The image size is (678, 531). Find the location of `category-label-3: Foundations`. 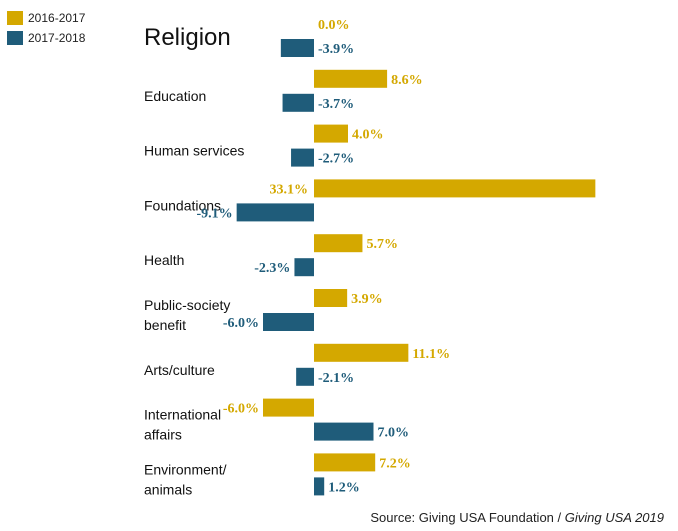

category-label-3: Foundations is located at coordinates (182, 205).